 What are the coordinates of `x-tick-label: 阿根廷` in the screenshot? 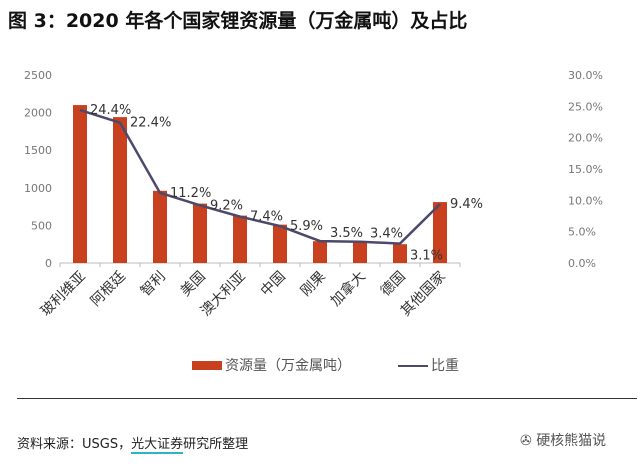 It's located at (108, 289).